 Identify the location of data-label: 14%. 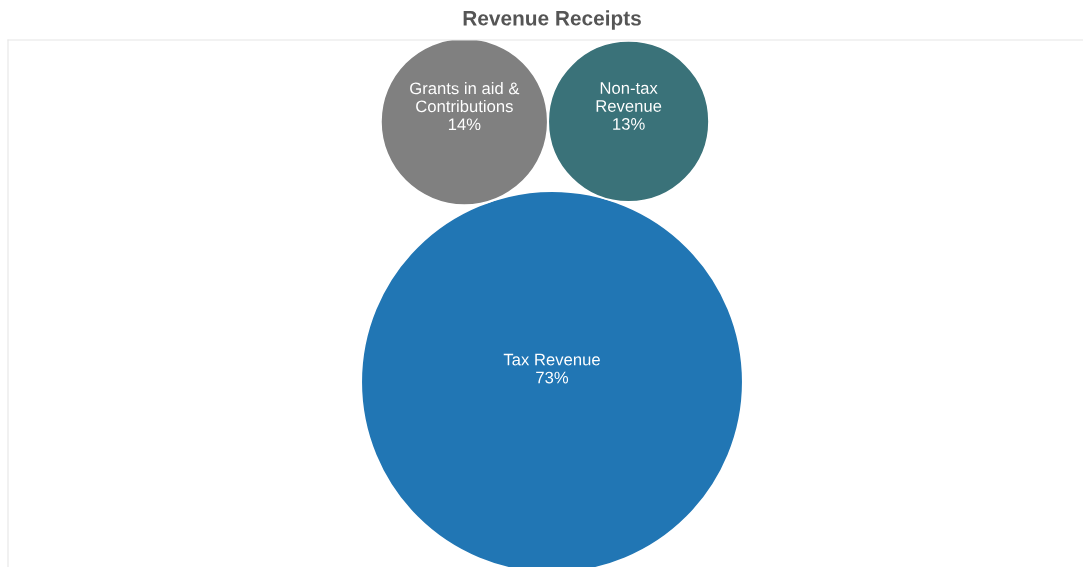
(464, 124).